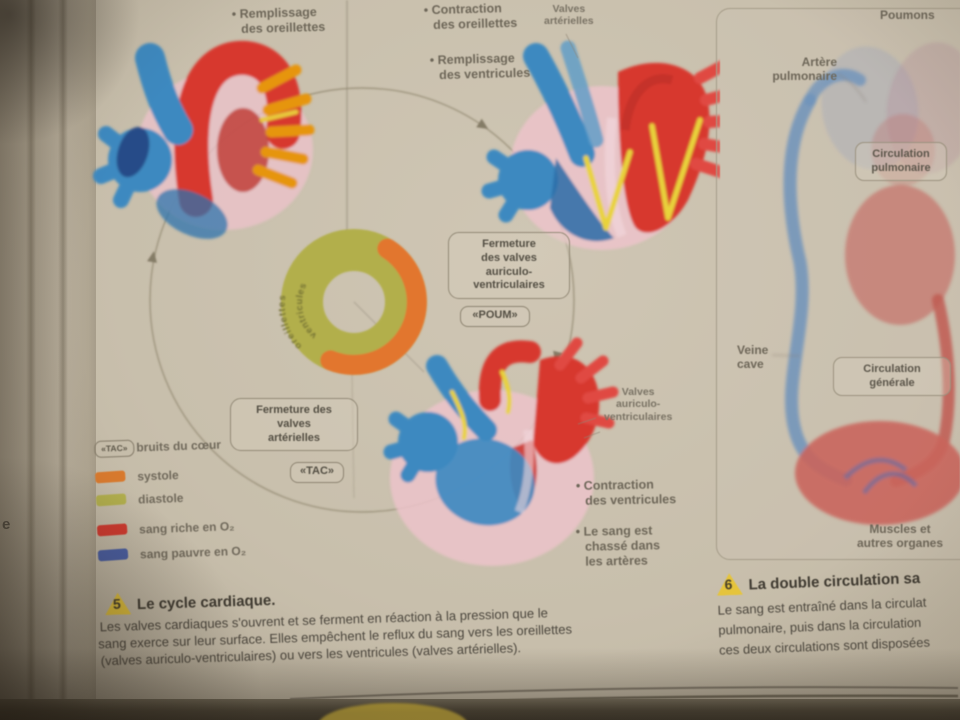  I want to click on caption-5-title: Le cycle cardiaque., so click(206, 602).